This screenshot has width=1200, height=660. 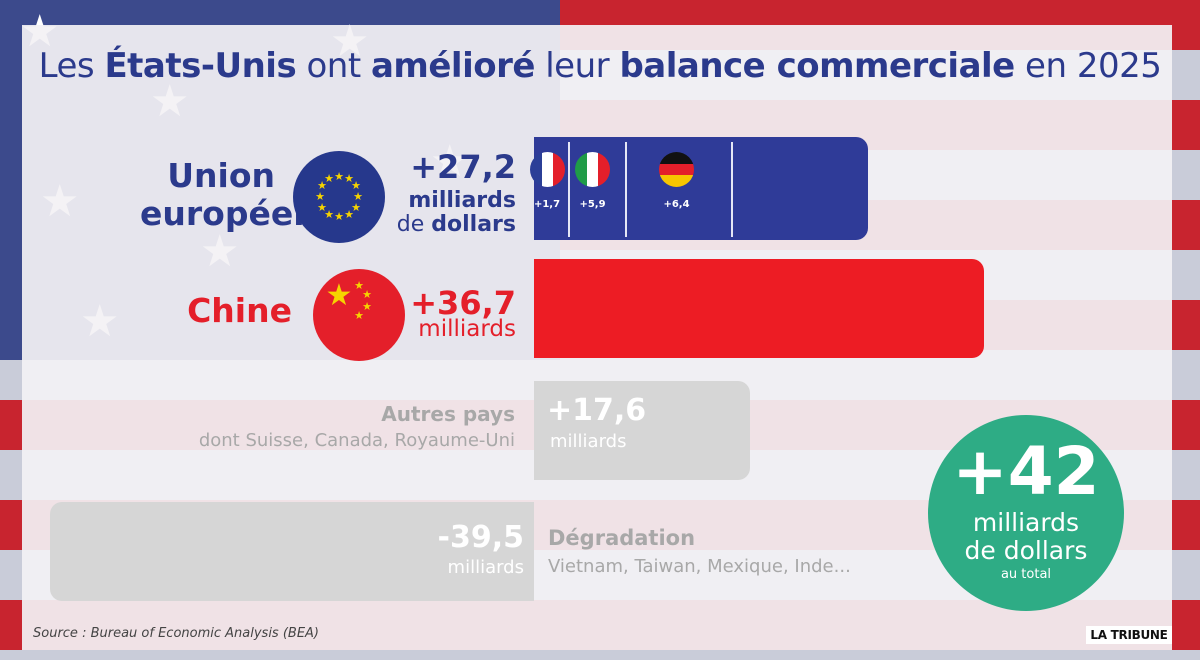 What do you see at coordinates (239, 310) in the screenshot?
I see `china-label: Chine` at bounding box center [239, 310].